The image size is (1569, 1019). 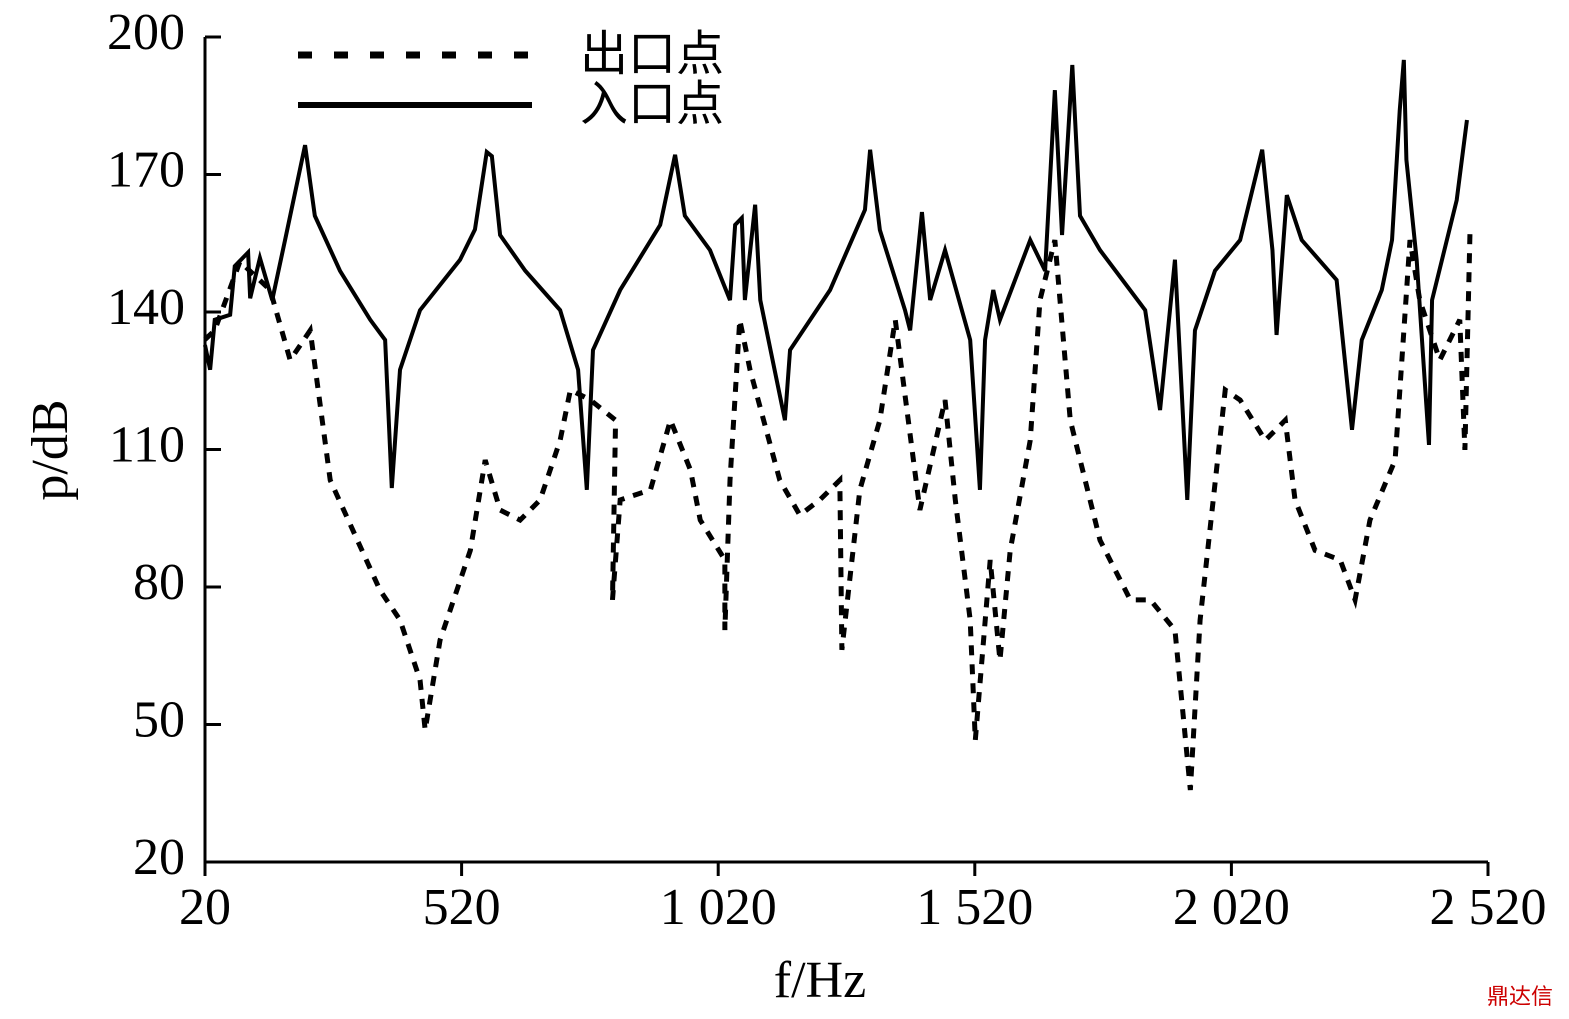 I want to click on y-tick-label: 200, so click(x=146, y=32).